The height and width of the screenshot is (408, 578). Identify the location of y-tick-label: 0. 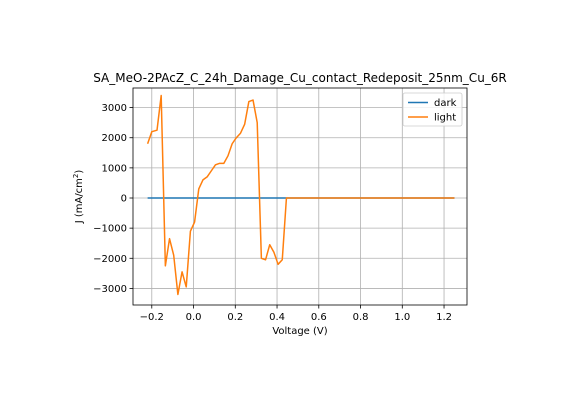
(124, 199).